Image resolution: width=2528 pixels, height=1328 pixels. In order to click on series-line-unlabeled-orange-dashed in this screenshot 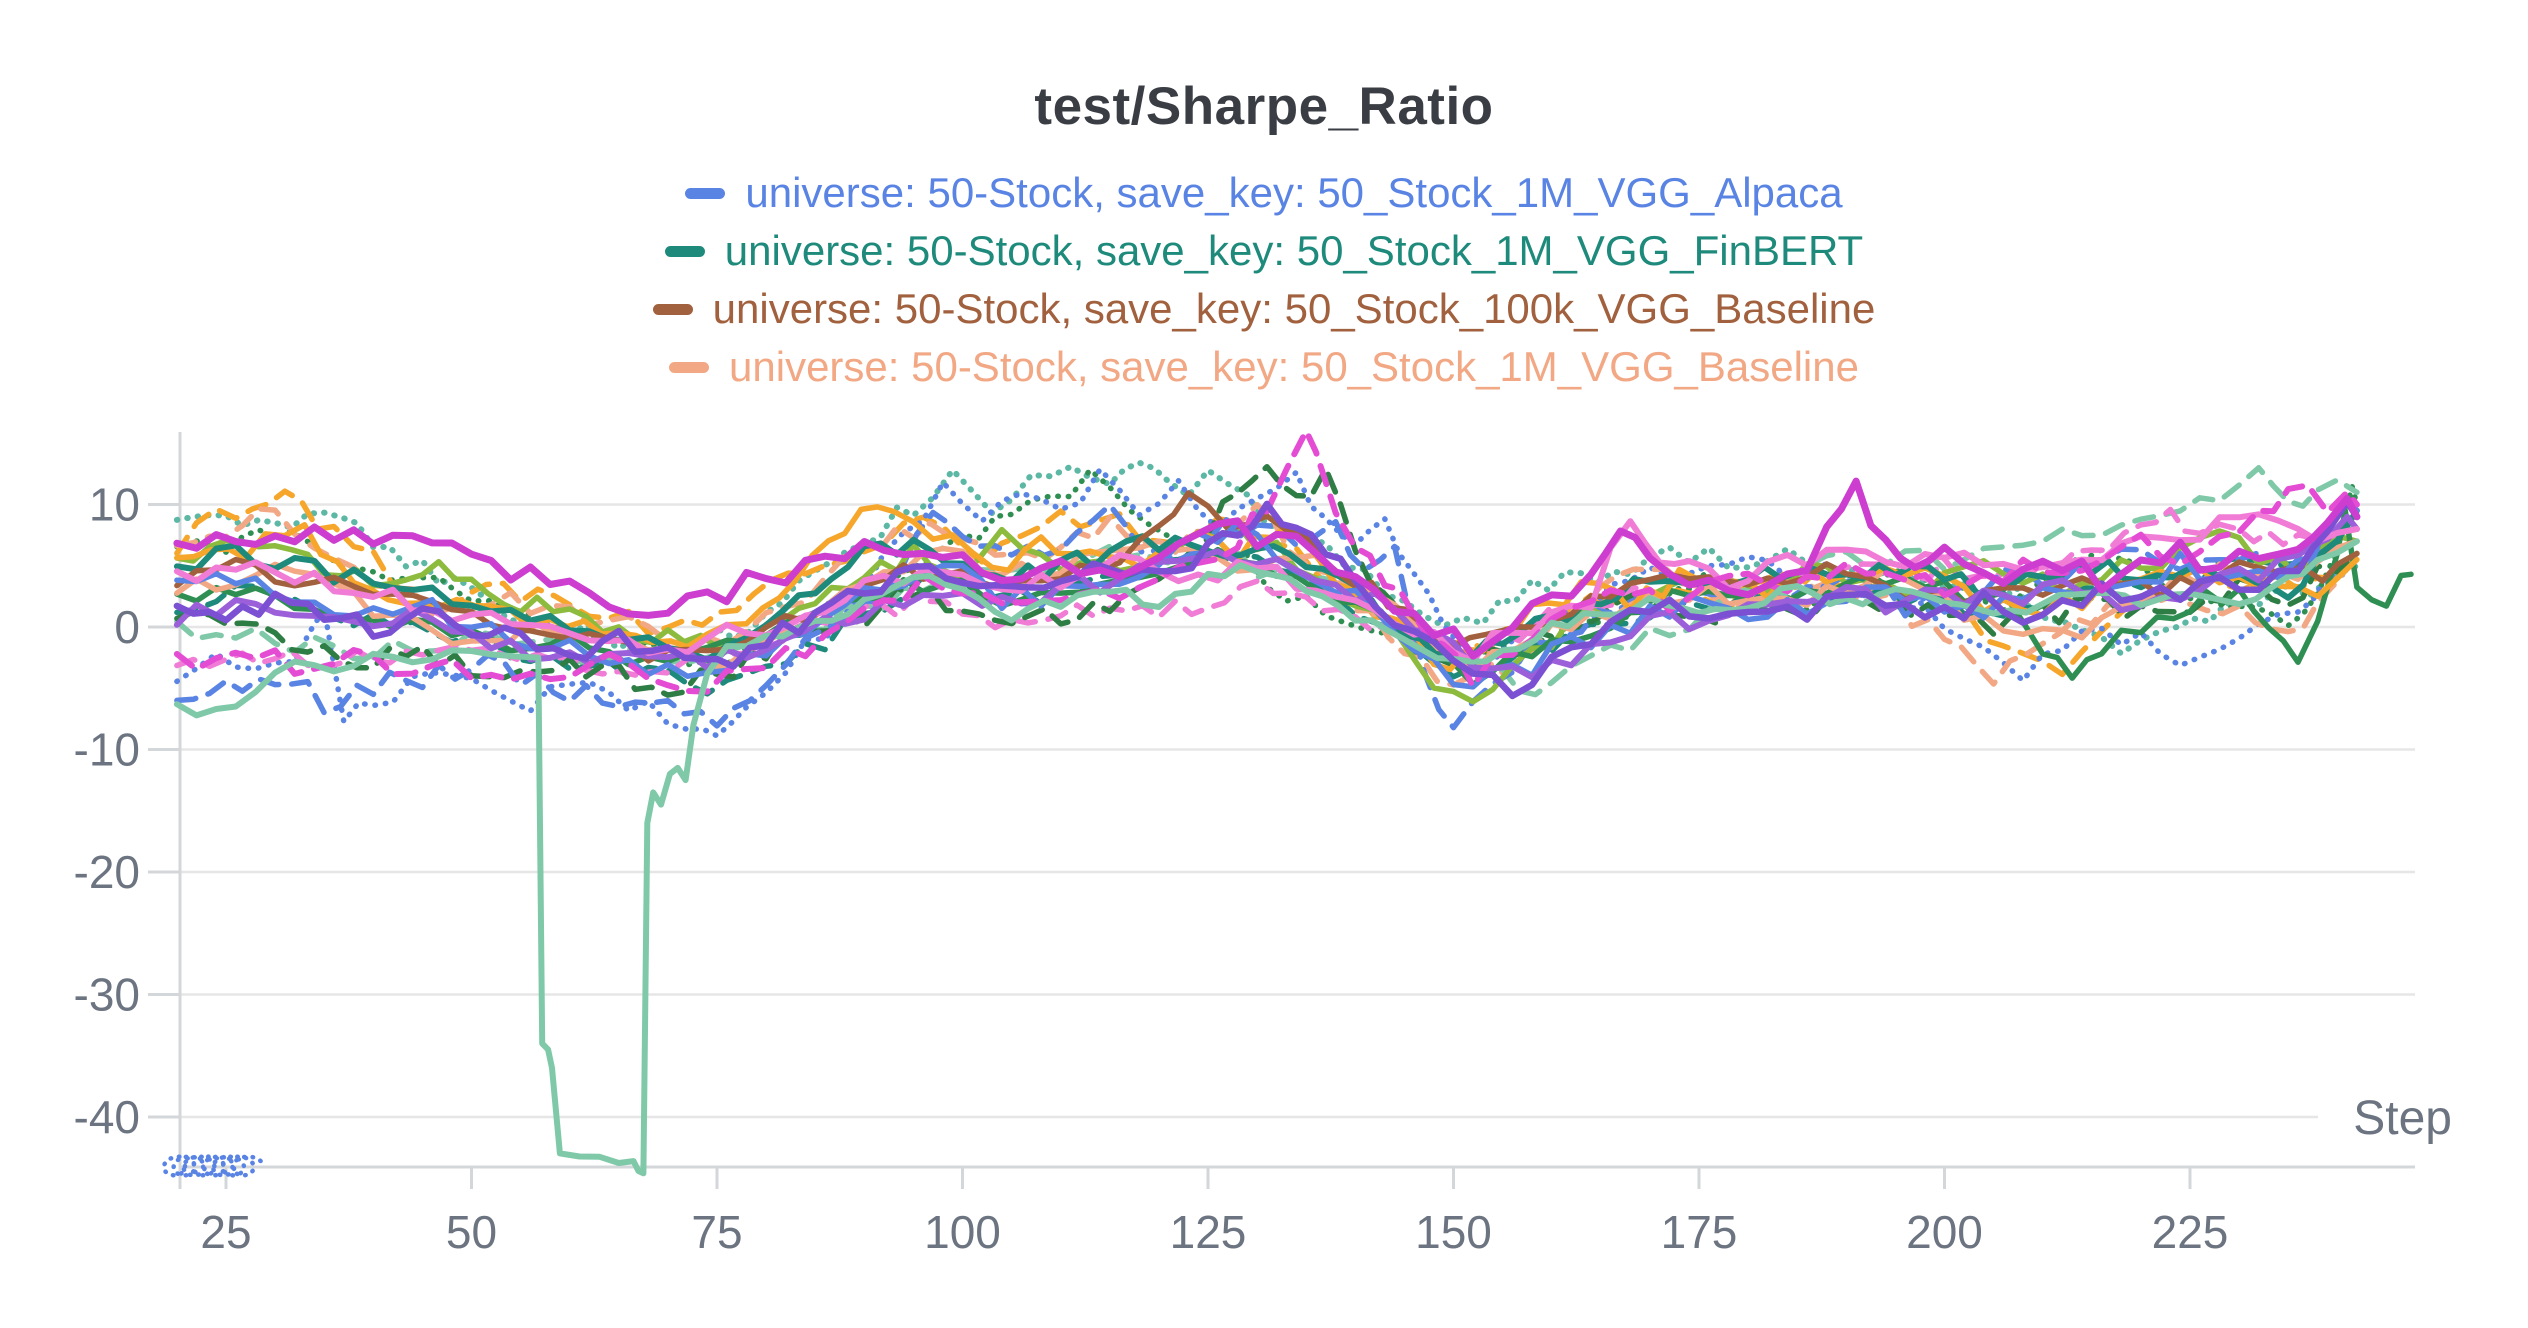, I will do `click(1267, 583)`.